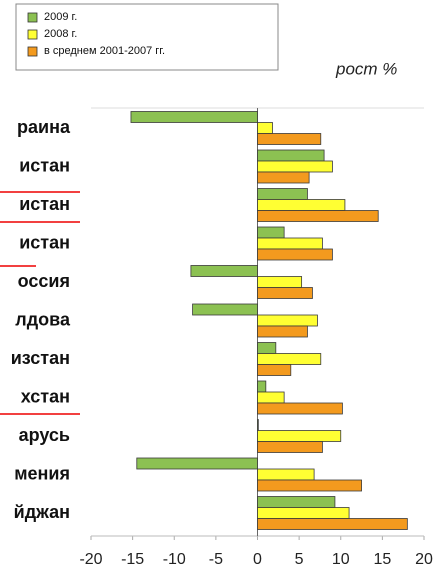 The height and width of the screenshot is (578, 434). What do you see at coordinates (42, 473) in the screenshot?
I see `category-label: мения` at bounding box center [42, 473].